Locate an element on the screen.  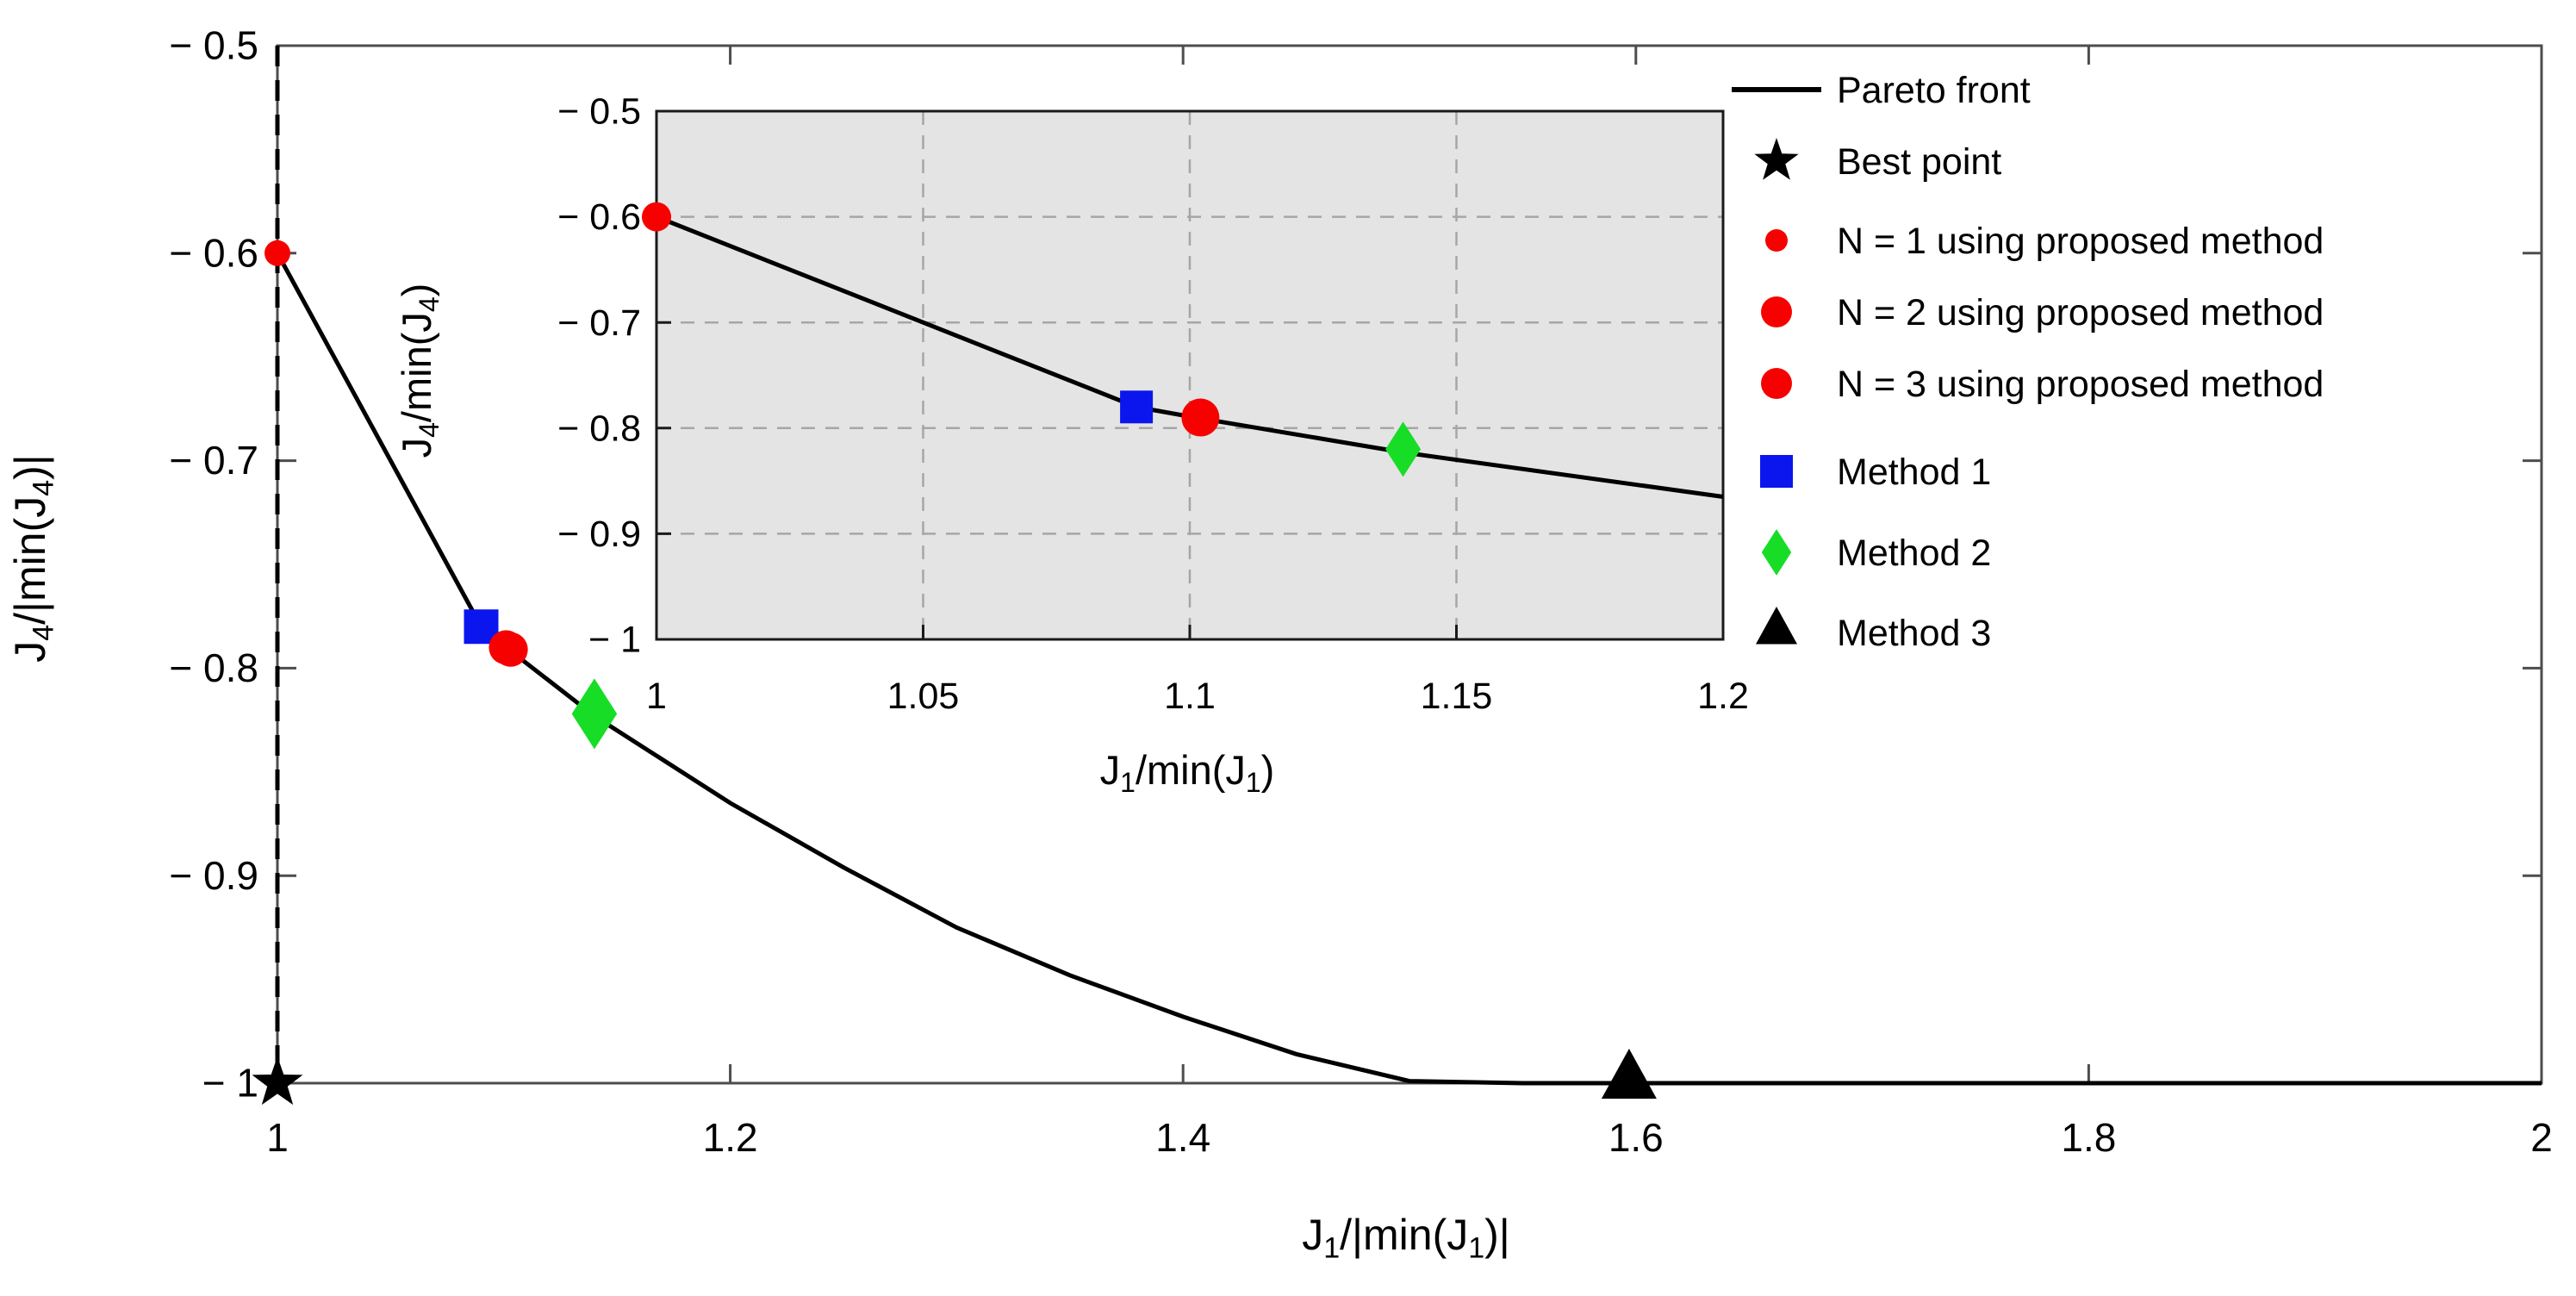
legend-item-method-3: Method 3 is located at coordinates (1874, 630).